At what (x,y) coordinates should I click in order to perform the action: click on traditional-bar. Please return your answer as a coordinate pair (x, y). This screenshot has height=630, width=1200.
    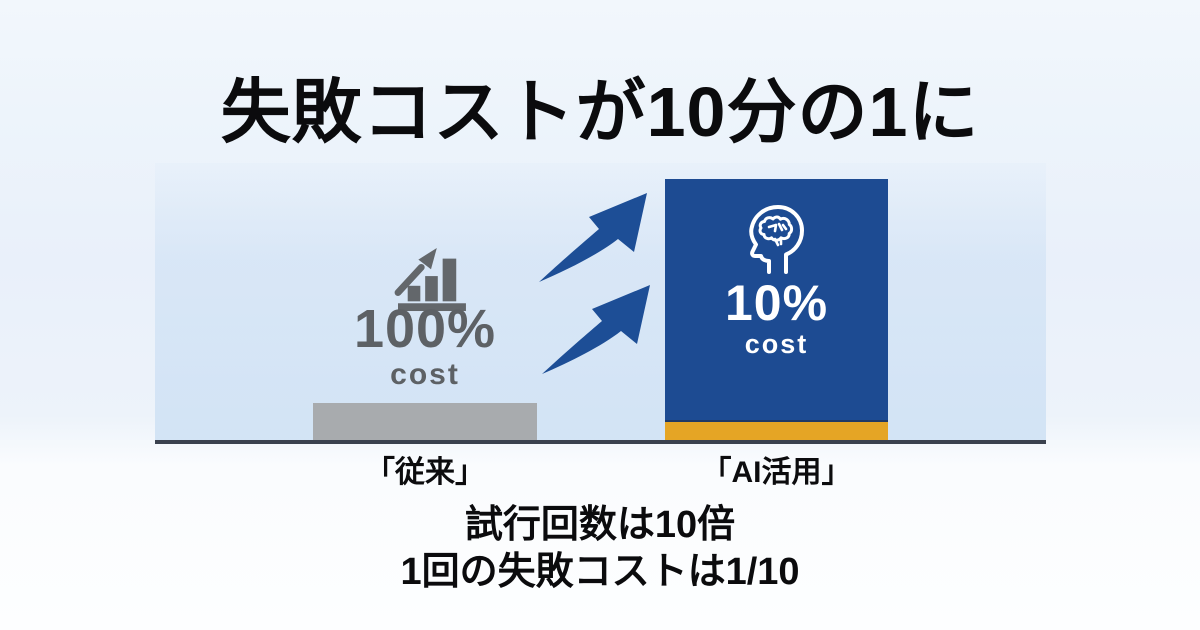
    Looking at the image, I should click on (425, 421).